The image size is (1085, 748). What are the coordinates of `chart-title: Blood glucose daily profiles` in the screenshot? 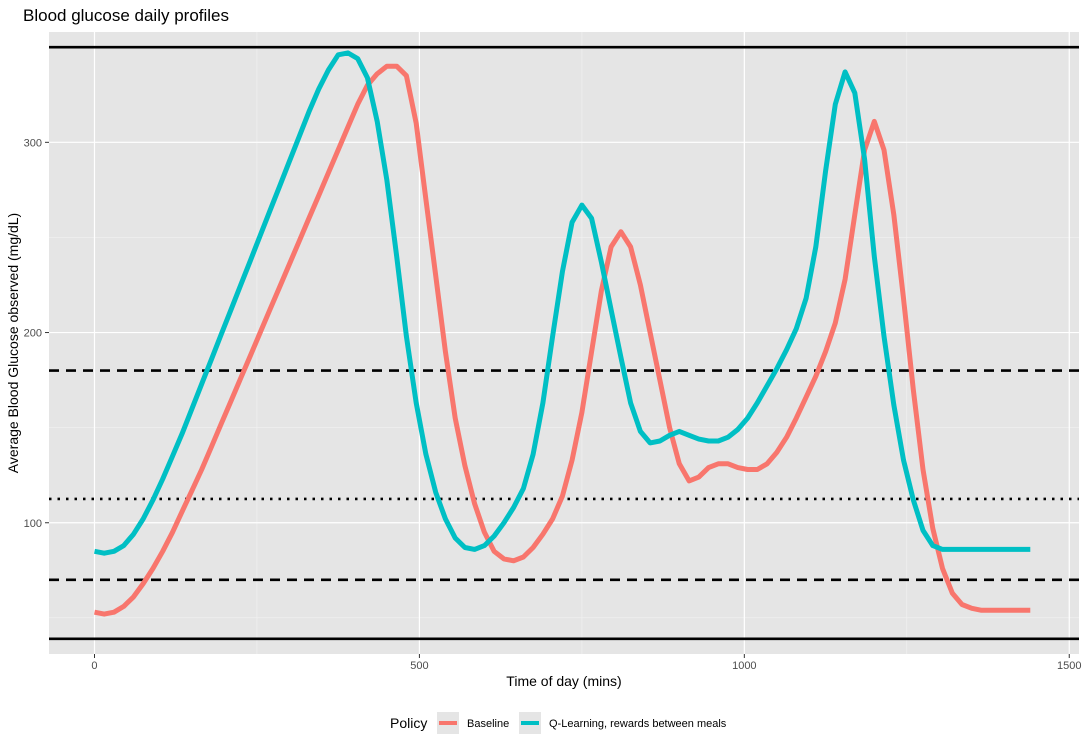 It's located at (126, 15).